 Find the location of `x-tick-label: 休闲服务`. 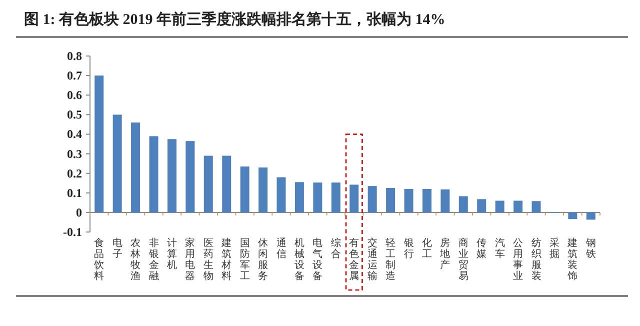

x-tick-label: 休闲服务 is located at coordinates (263, 260).